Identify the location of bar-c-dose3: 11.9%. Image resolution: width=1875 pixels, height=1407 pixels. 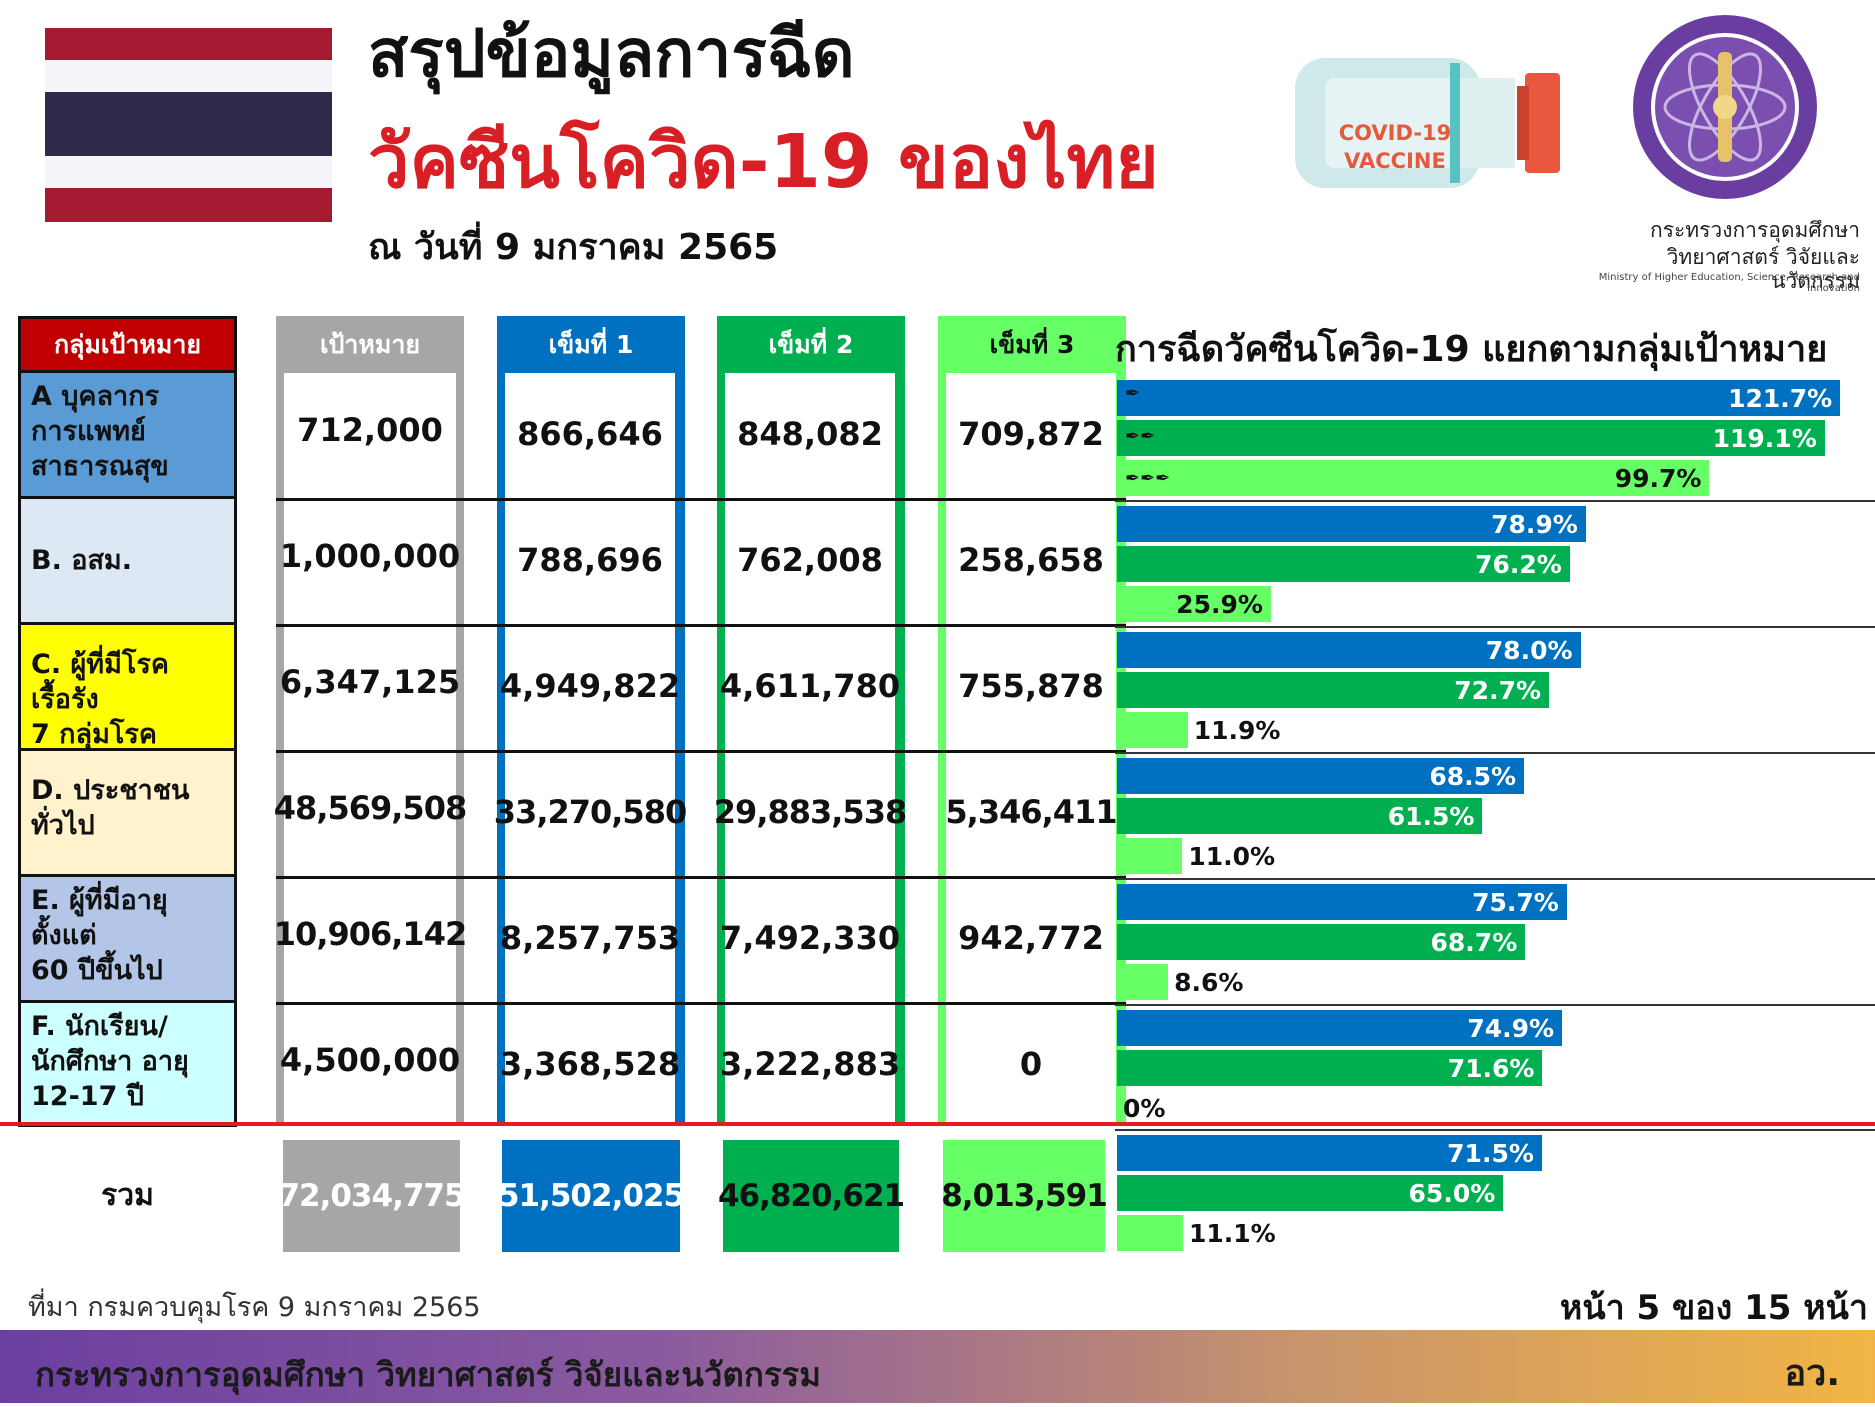
(1198, 730).